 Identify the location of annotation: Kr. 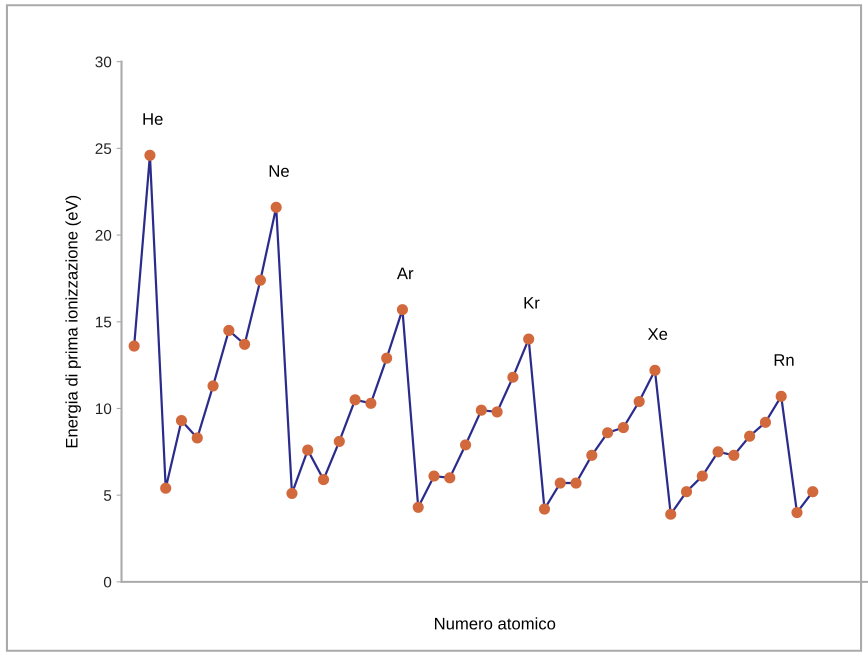
(532, 303).